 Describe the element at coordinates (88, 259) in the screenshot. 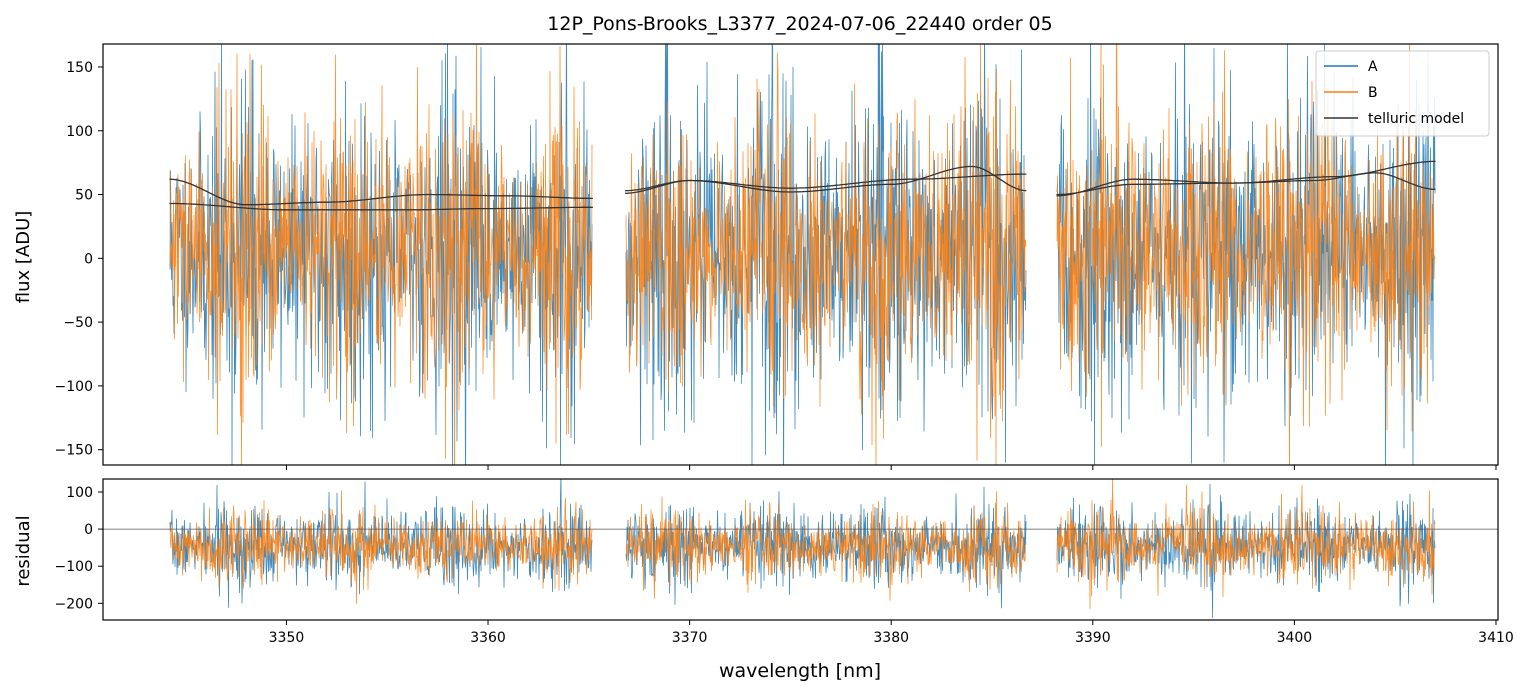

I see `flux-ytick-label: 0` at that location.